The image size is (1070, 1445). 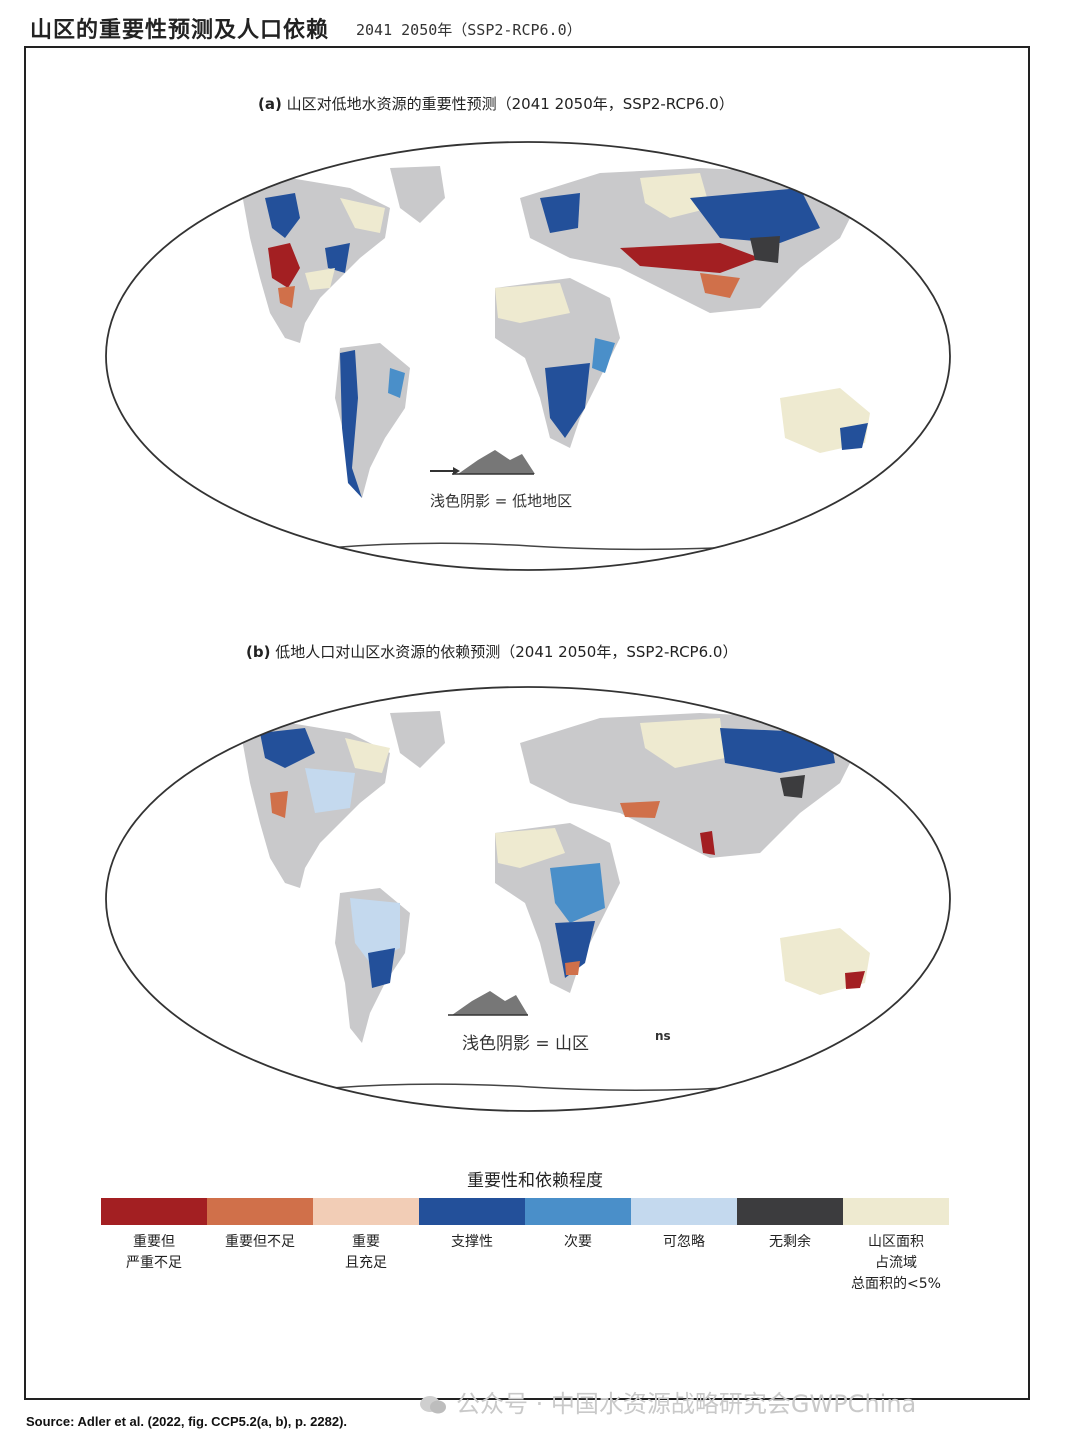 What do you see at coordinates (154, 1242) in the screenshot?
I see `legend-label-line: 重要但` at bounding box center [154, 1242].